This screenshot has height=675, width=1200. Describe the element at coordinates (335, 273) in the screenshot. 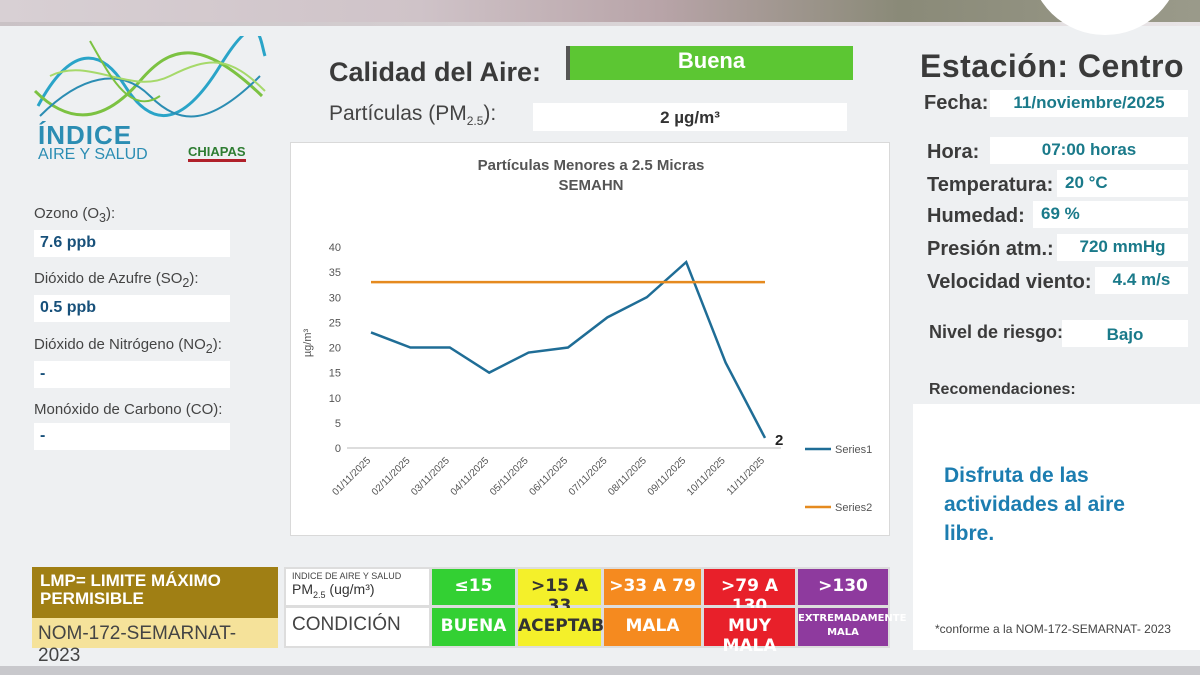

I see `y-tick-label: 35` at that location.